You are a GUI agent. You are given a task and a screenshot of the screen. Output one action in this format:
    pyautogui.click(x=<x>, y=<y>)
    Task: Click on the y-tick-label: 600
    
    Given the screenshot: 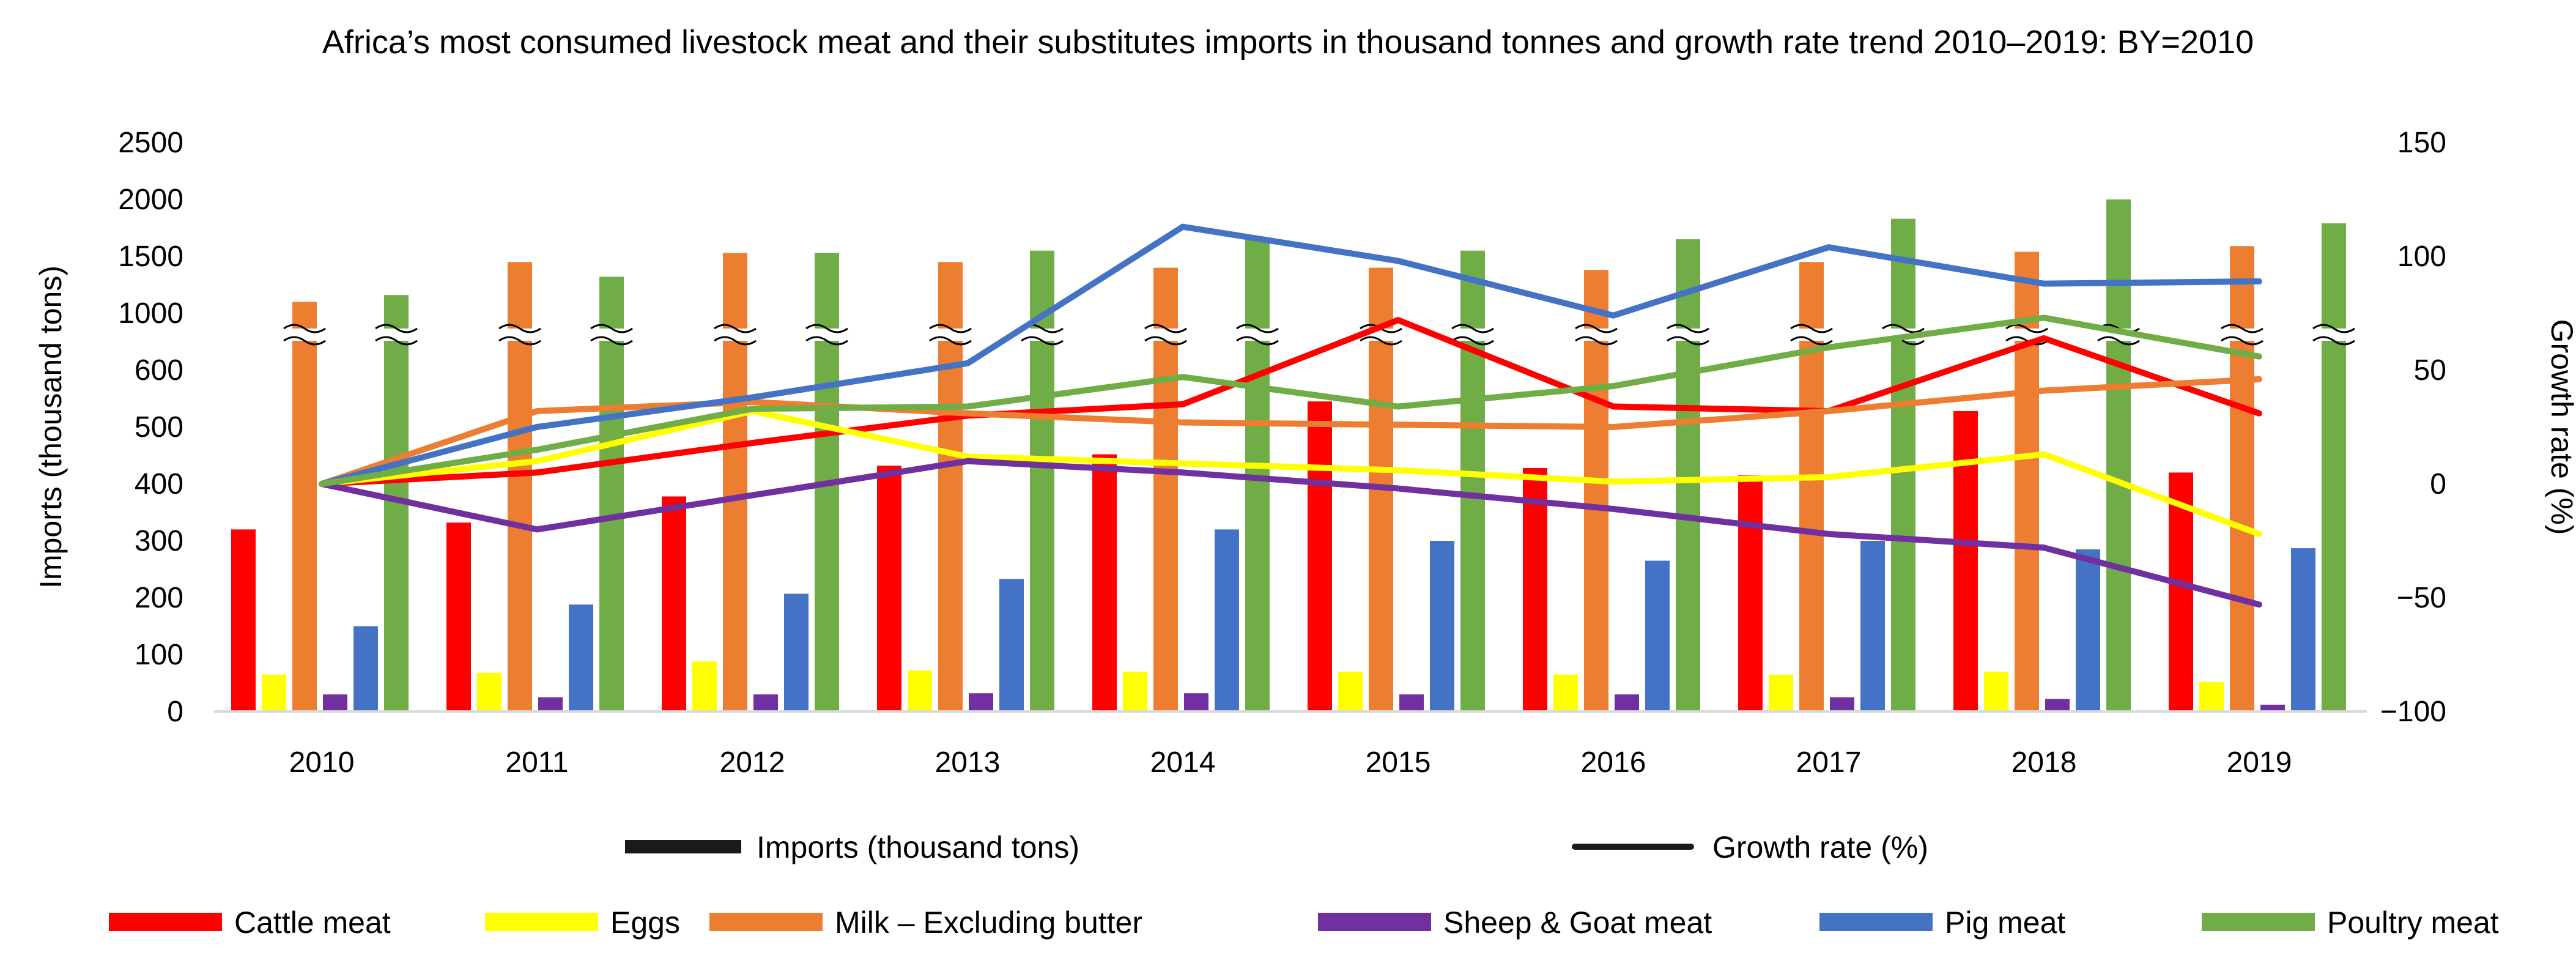 What is the action you would take?
    pyautogui.click(x=159, y=370)
    